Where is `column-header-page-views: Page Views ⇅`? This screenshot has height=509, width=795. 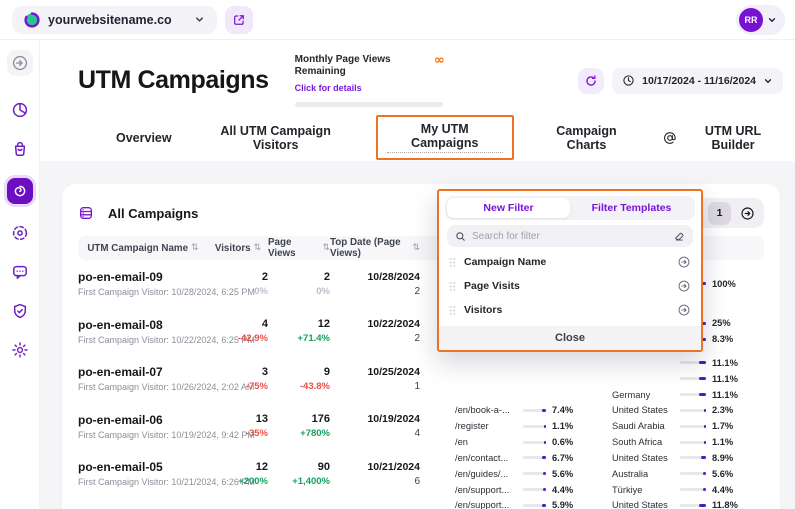 column-header-page-views: Page Views ⇅ is located at coordinates (299, 248).